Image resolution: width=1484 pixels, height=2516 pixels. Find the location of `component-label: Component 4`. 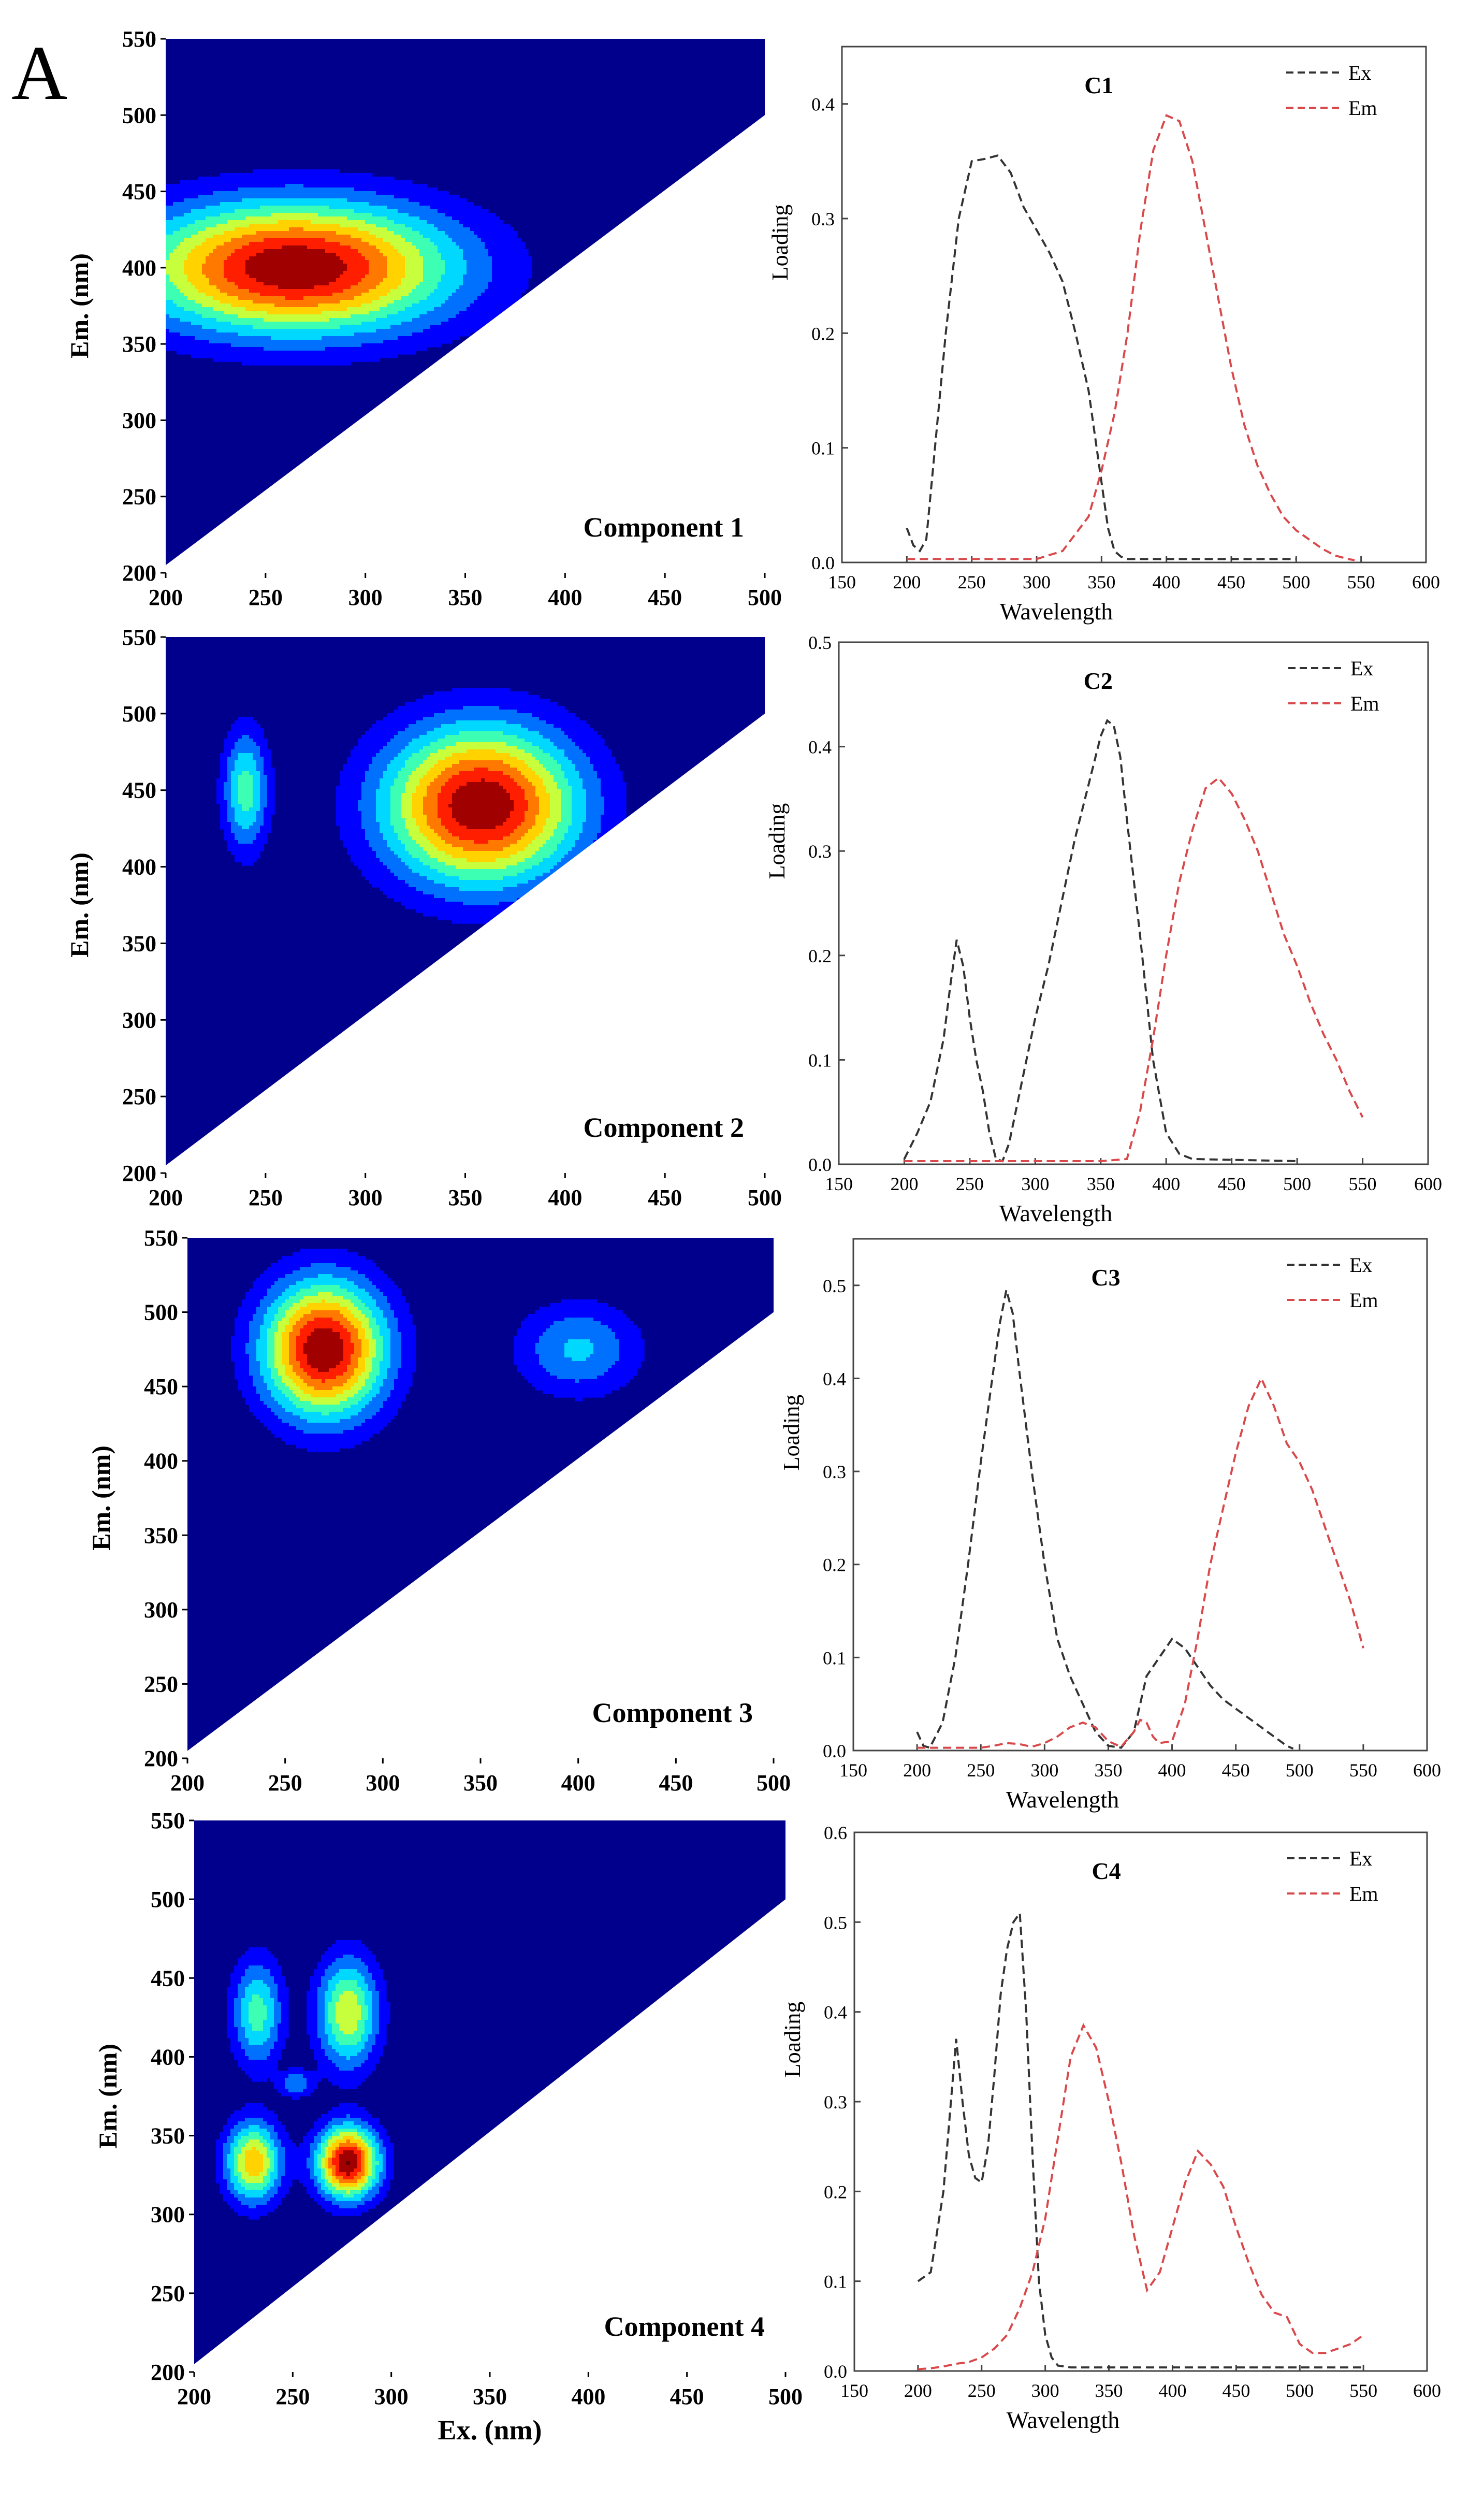

component-label: Component 4 is located at coordinates (684, 2326).